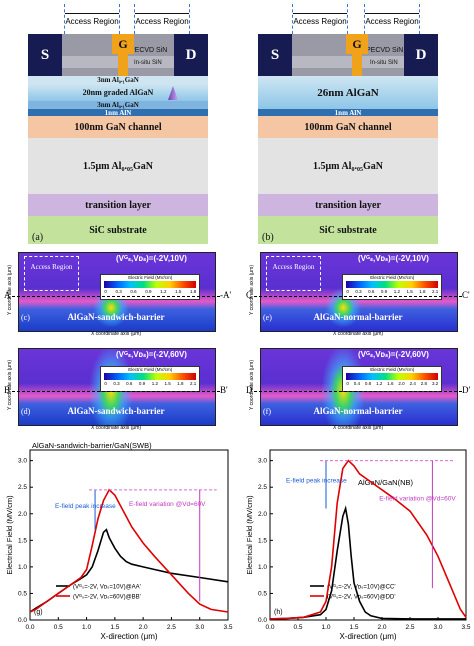 This screenshot has width=474, height=646. Describe the element at coordinates (386, 482) in the screenshot. I see `chart-title: AlGaN/GaN(NB)` at that location.